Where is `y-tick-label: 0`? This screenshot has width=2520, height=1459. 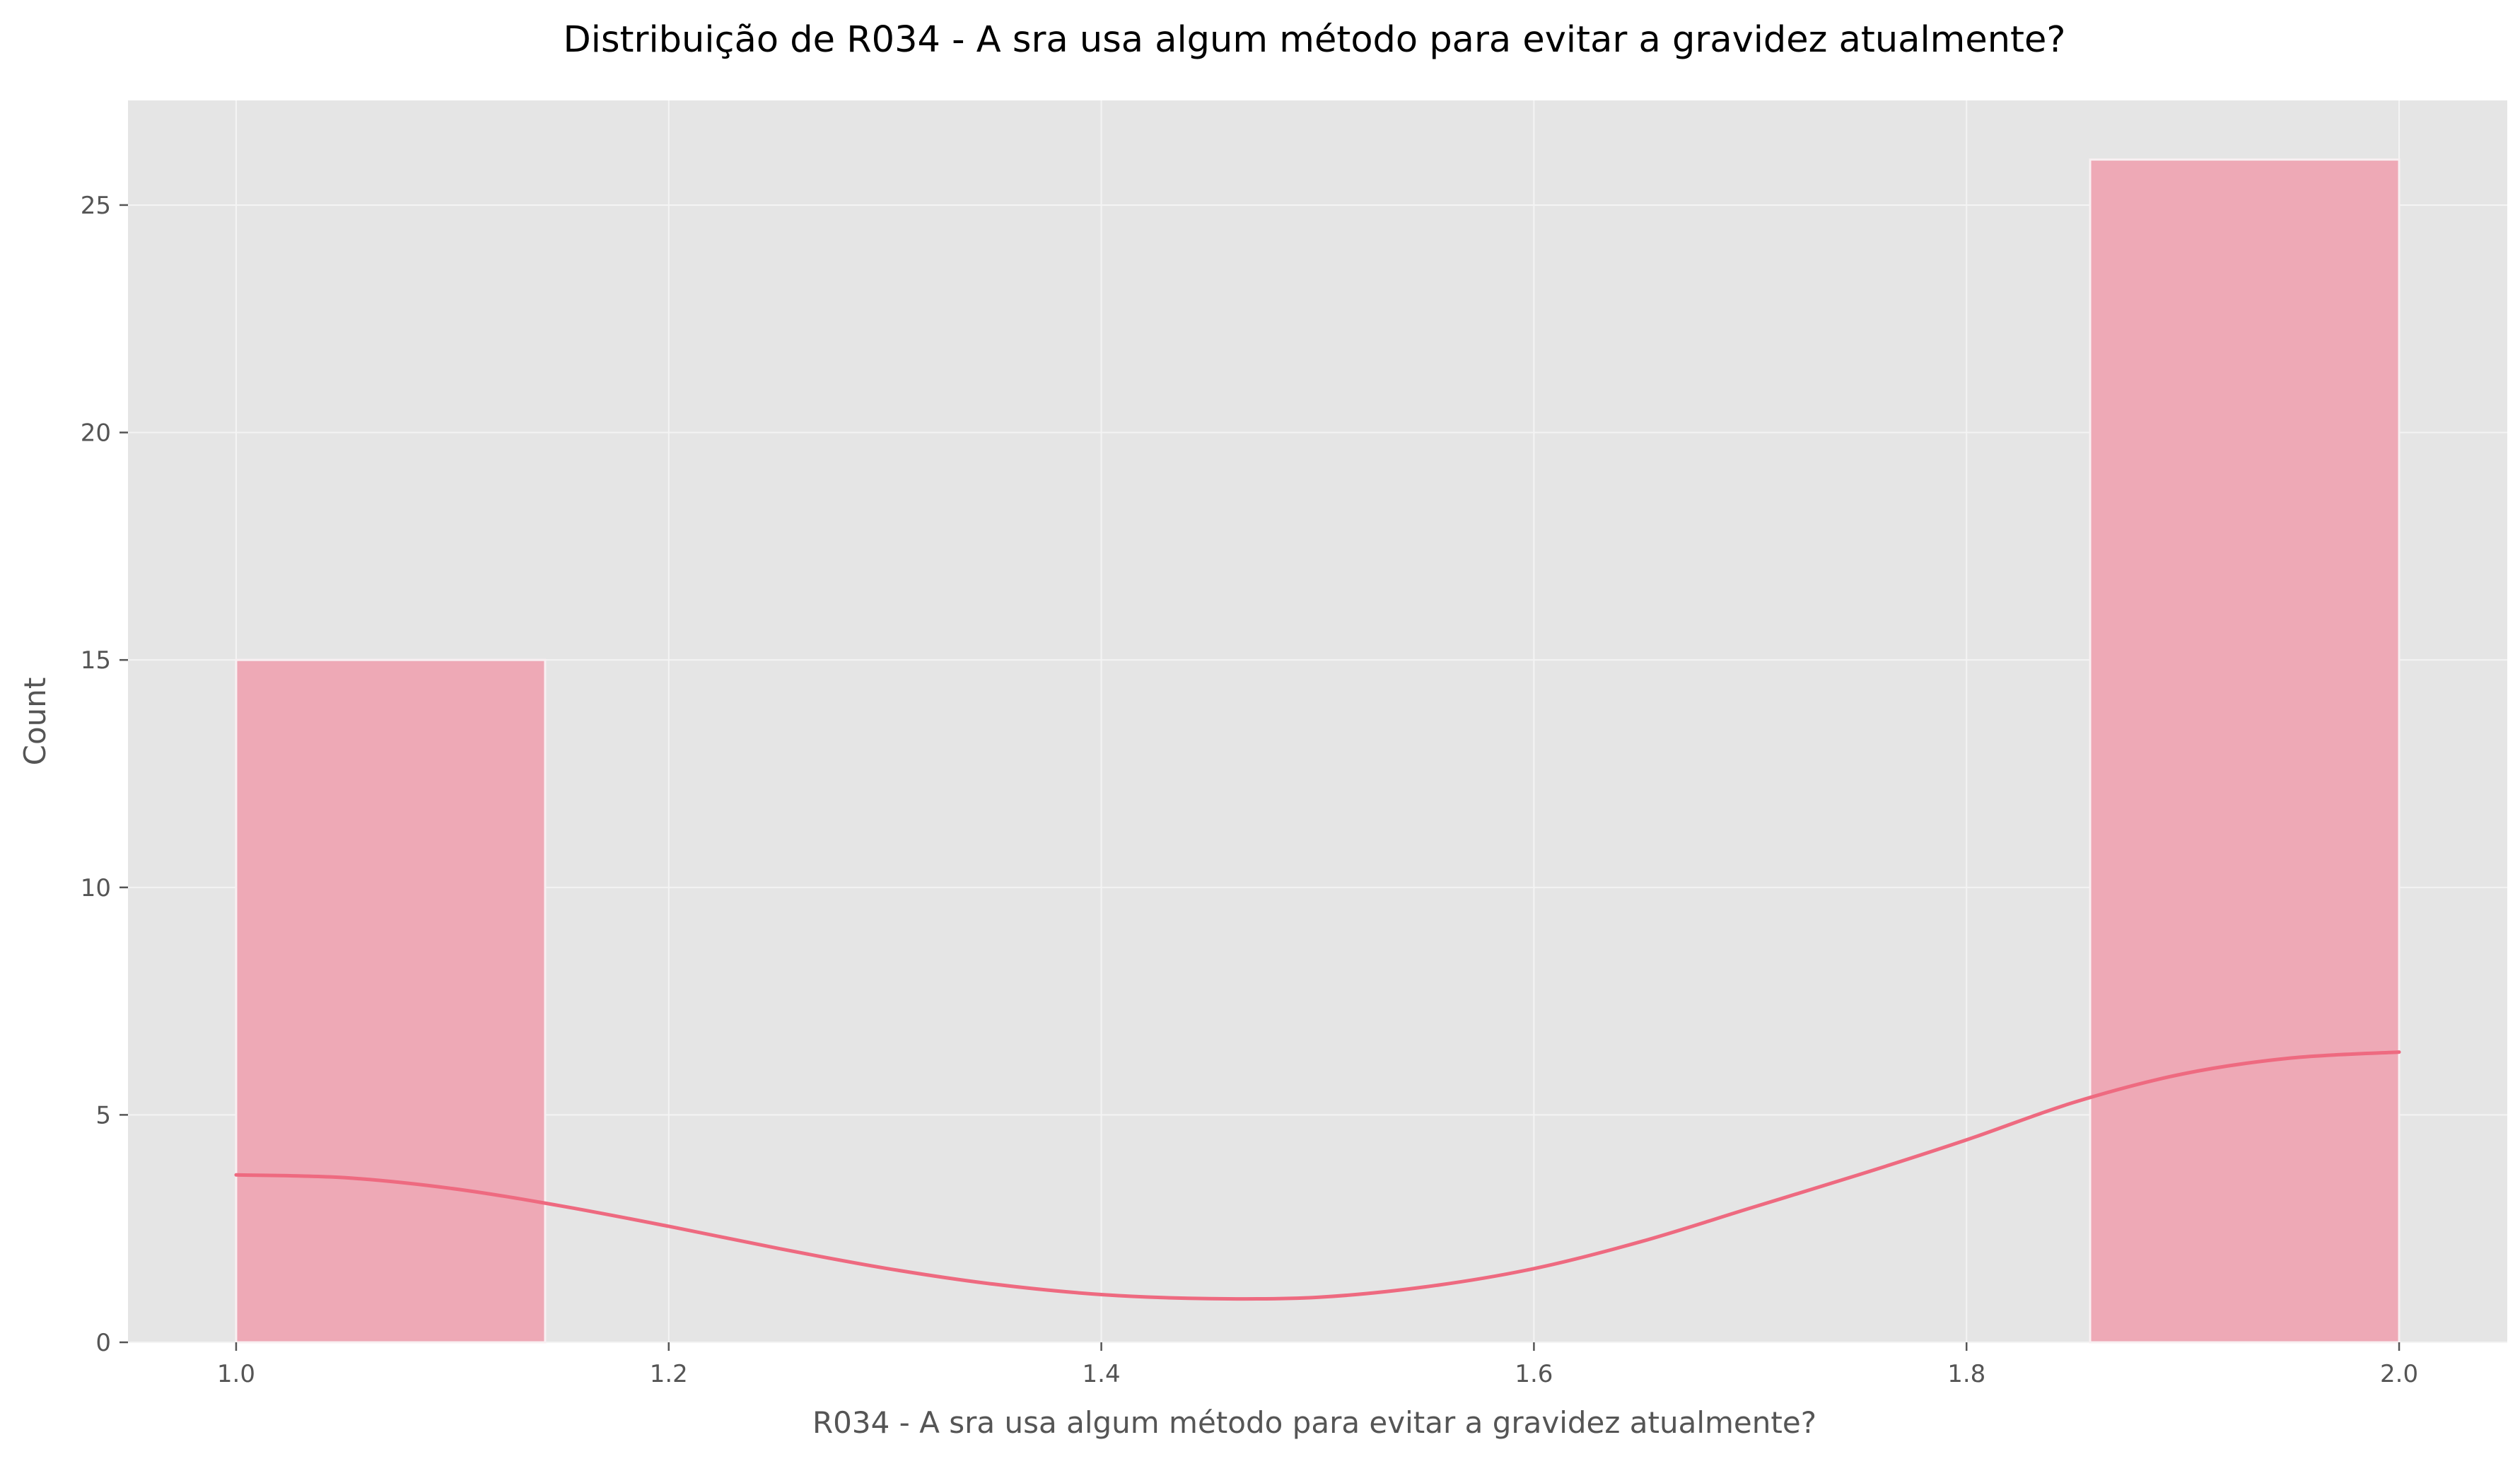
y-tick-label: 0 is located at coordinates (103, 1343).